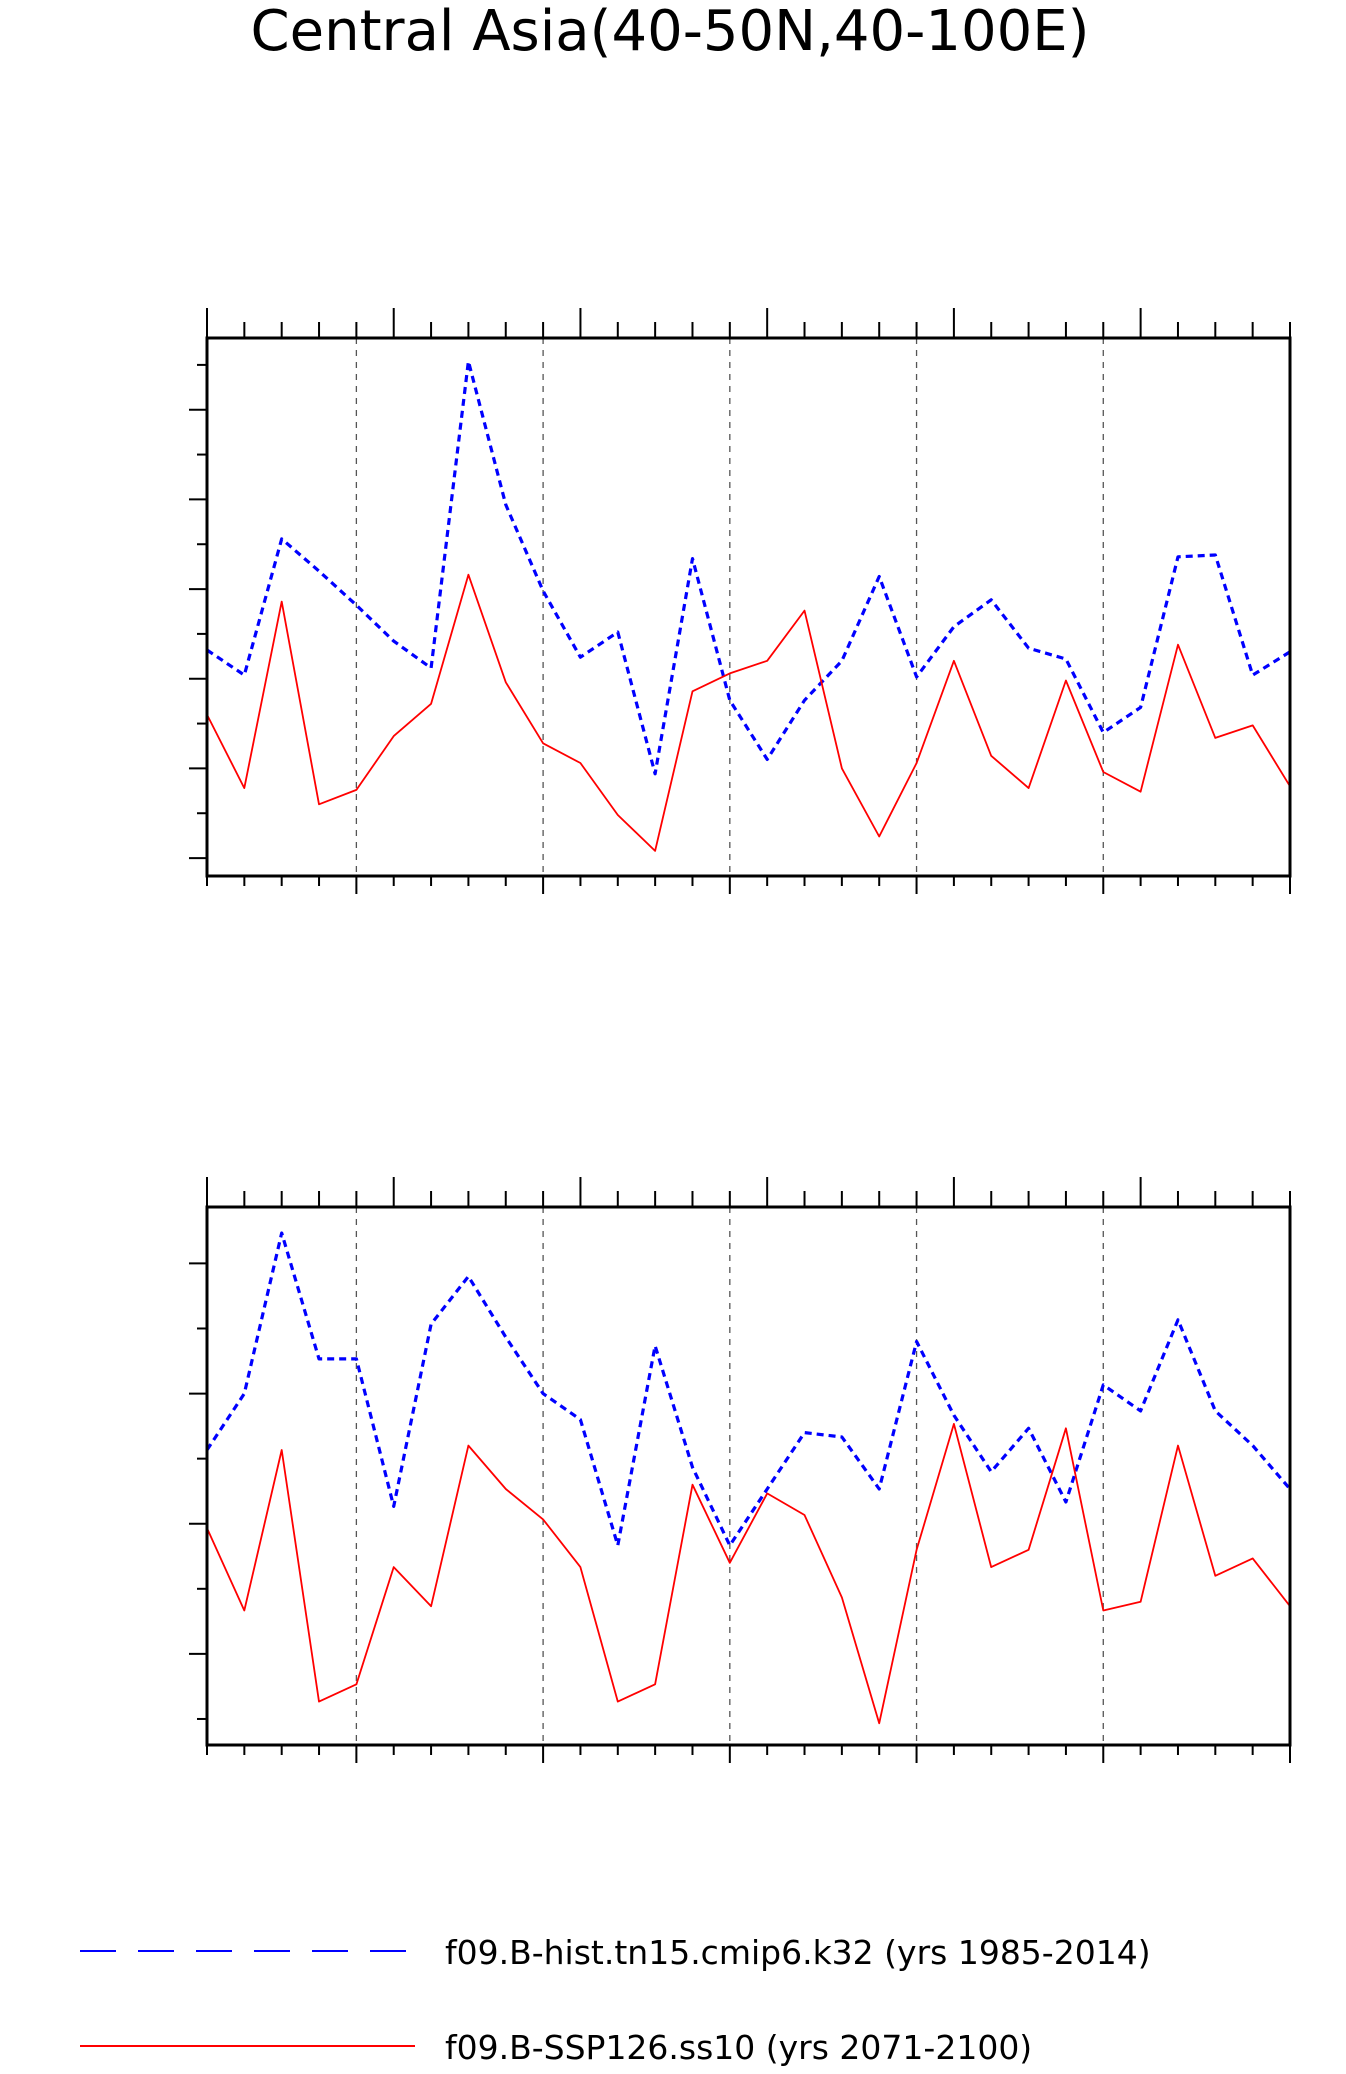  I want to click on figure-title: Central Asia(40-50N,40-100E), so click(670, 32).